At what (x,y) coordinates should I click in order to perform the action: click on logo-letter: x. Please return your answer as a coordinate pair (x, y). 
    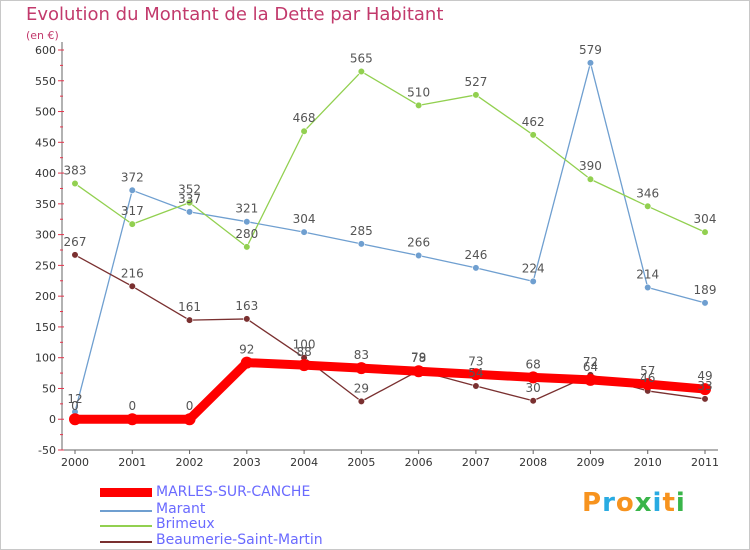
    Looking at the image, I should click on (643, 503).